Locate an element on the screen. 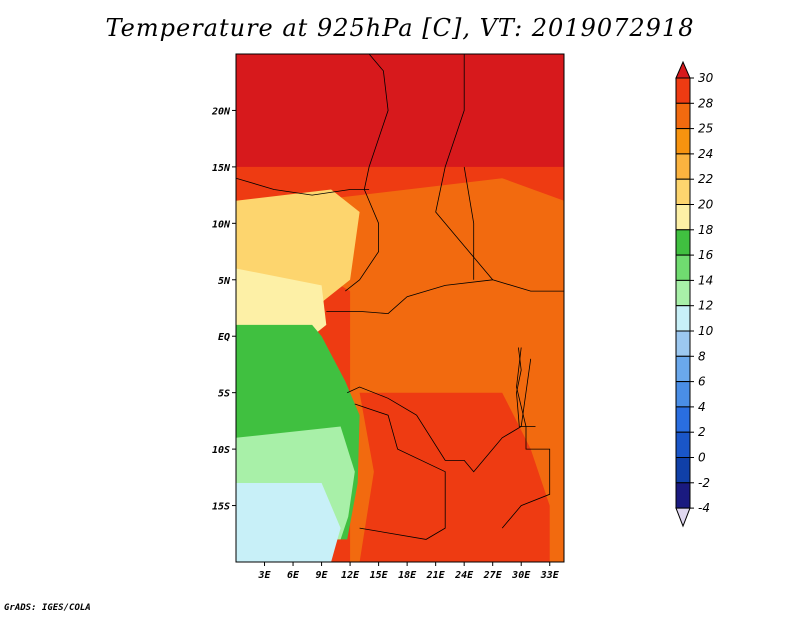 The height and width of the screenshot is (618, 800). colorbar-label: 20 is located at coordinates (706, 205).